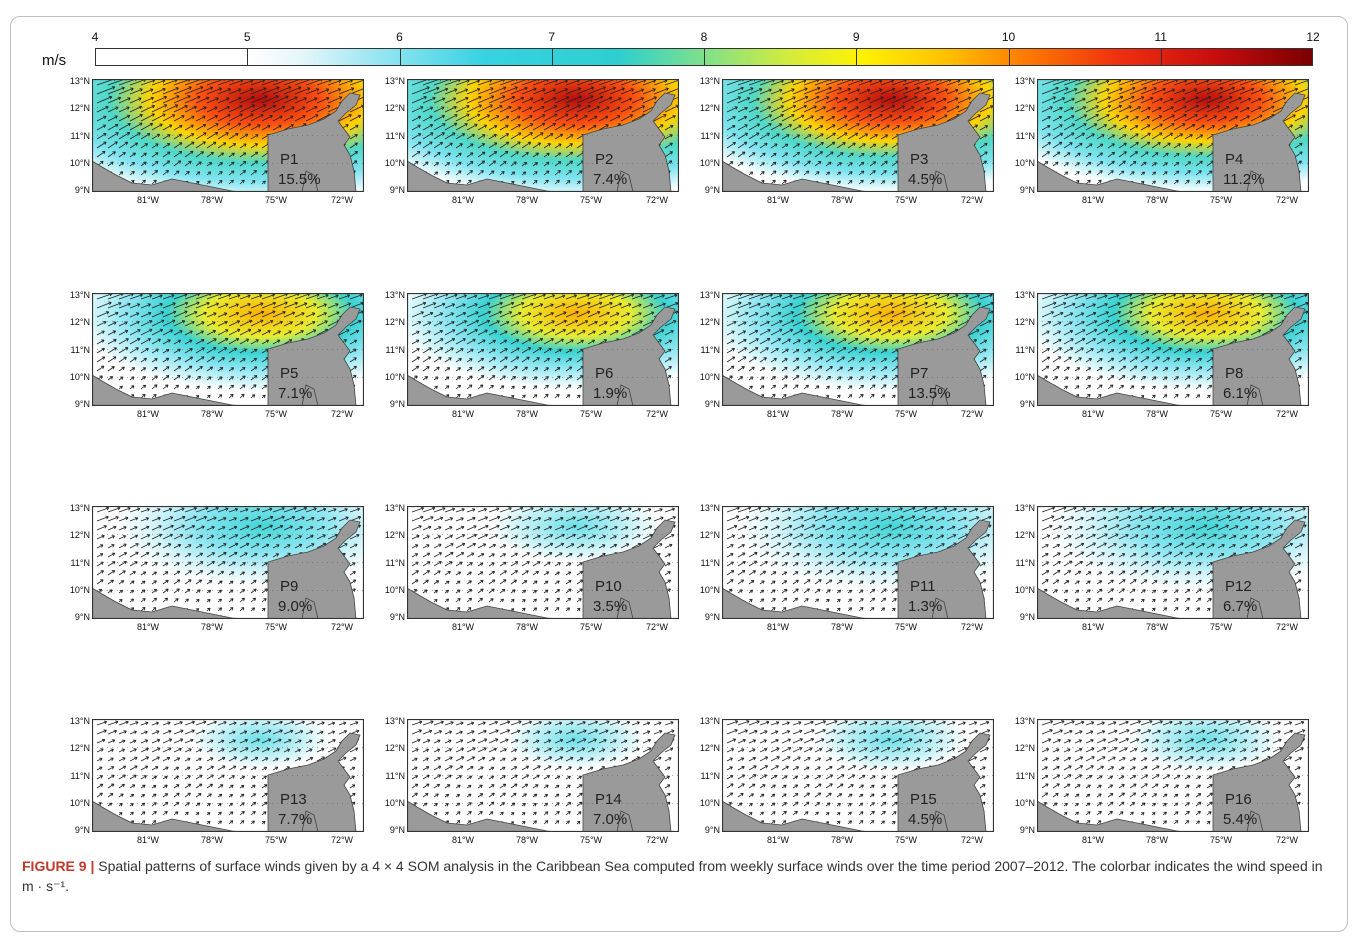 The height and width of the screenshot is (939, 1358). Describe the element at coordinates (58, 866) in the screenshot. I see `caption-label: FIGURE 9 |` at that location.